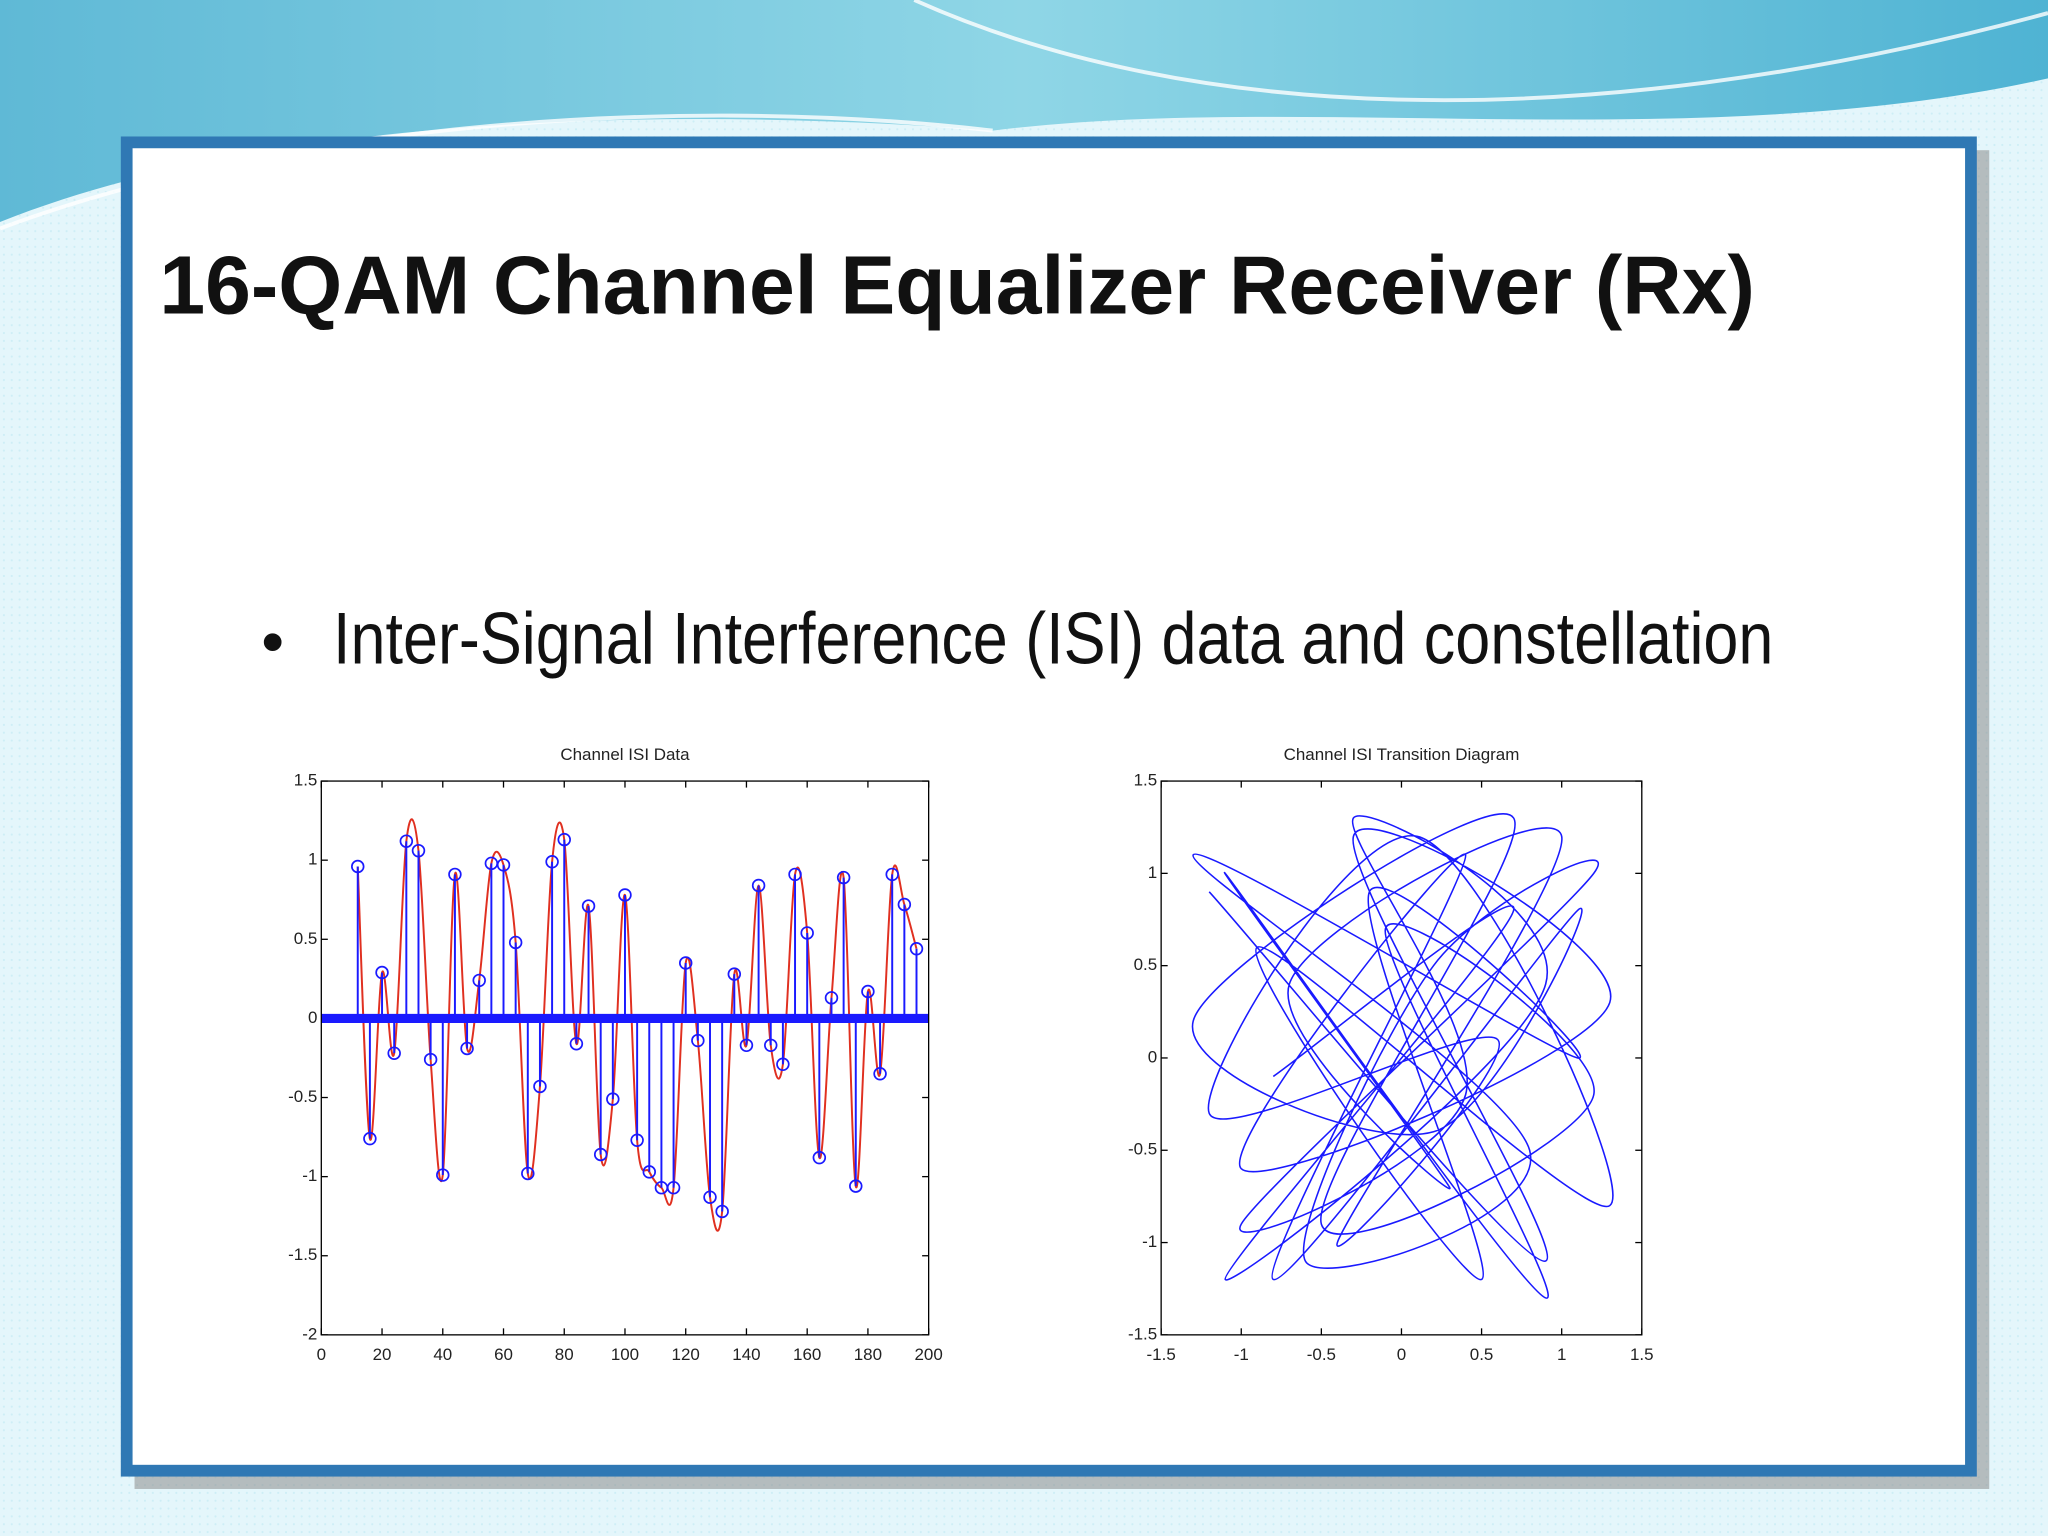 The height and width of the screenshot is (1536, 2048). I want to click on chart-title: Channel ISI Data, so click(625, 754).